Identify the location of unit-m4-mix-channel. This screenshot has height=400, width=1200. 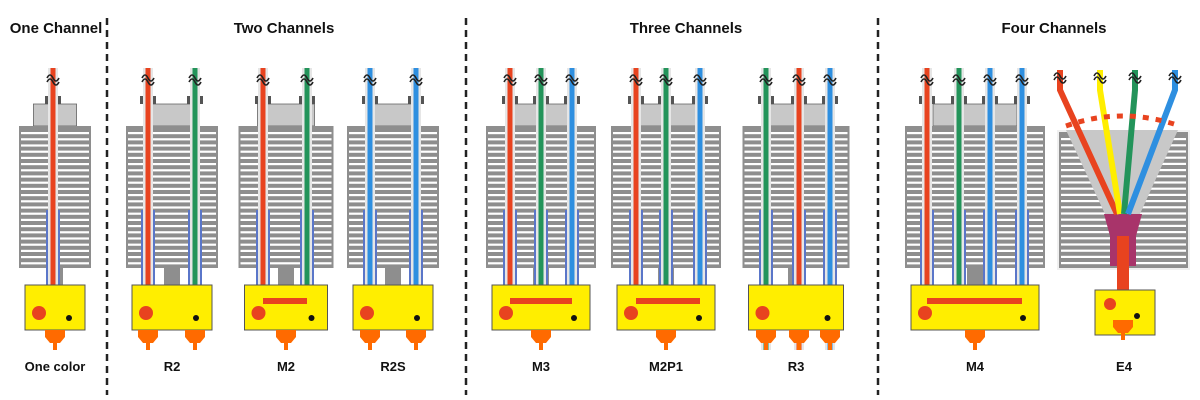
(974, 301).